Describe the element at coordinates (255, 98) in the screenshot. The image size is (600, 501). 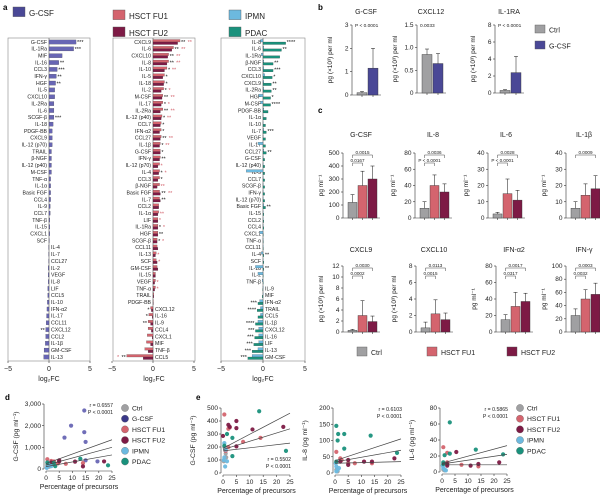
I see `category-label: HGF` at that location.